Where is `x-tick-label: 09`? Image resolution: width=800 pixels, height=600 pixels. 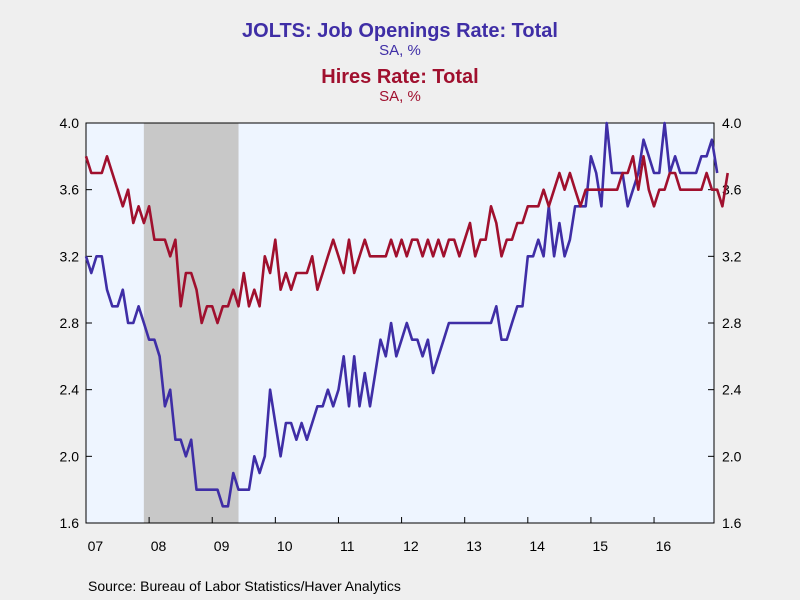 x-tick-label: 09 is located at coordinates (222, 546).